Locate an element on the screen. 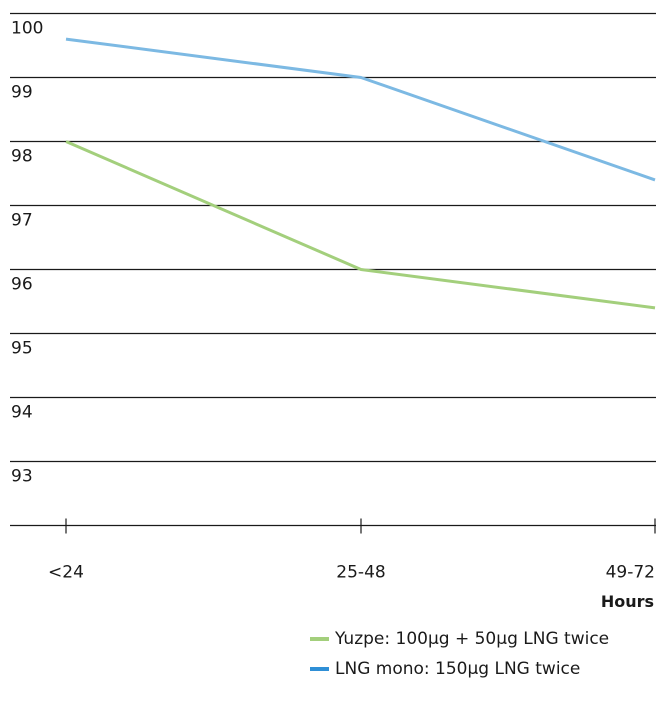  legend-item-yuzpe: Yuzpe: 100µg + 50µg LNG twice is located at coordinates (480, 639).